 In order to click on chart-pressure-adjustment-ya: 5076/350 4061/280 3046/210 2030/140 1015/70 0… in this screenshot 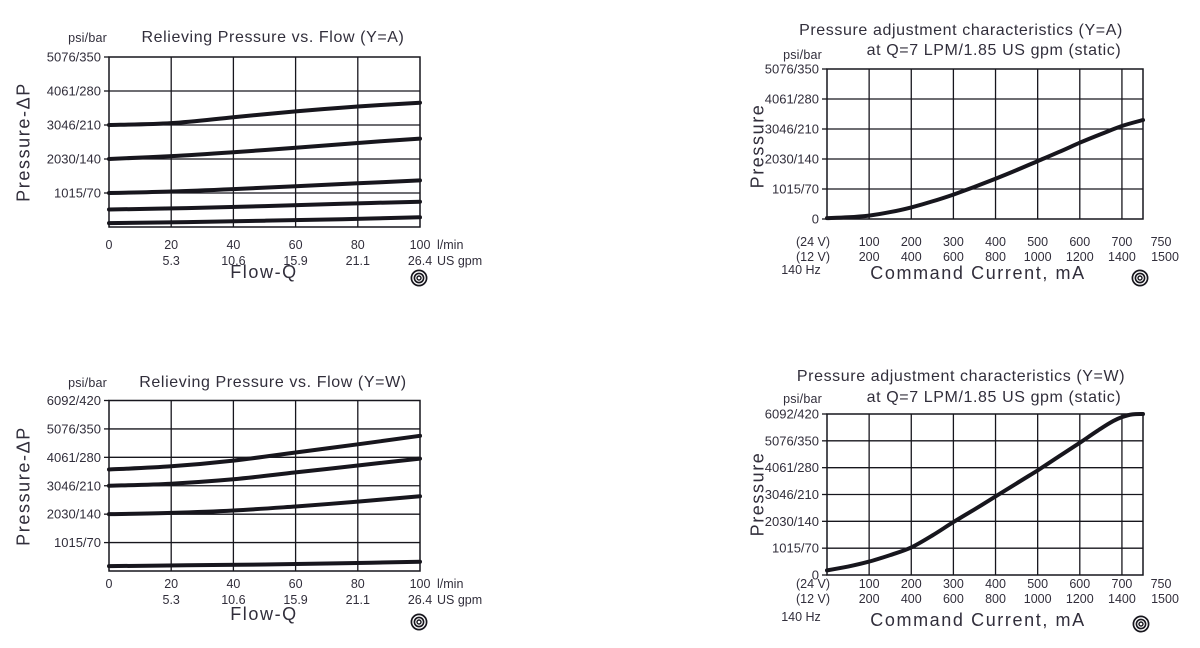, I will do `click(972, 174)`.